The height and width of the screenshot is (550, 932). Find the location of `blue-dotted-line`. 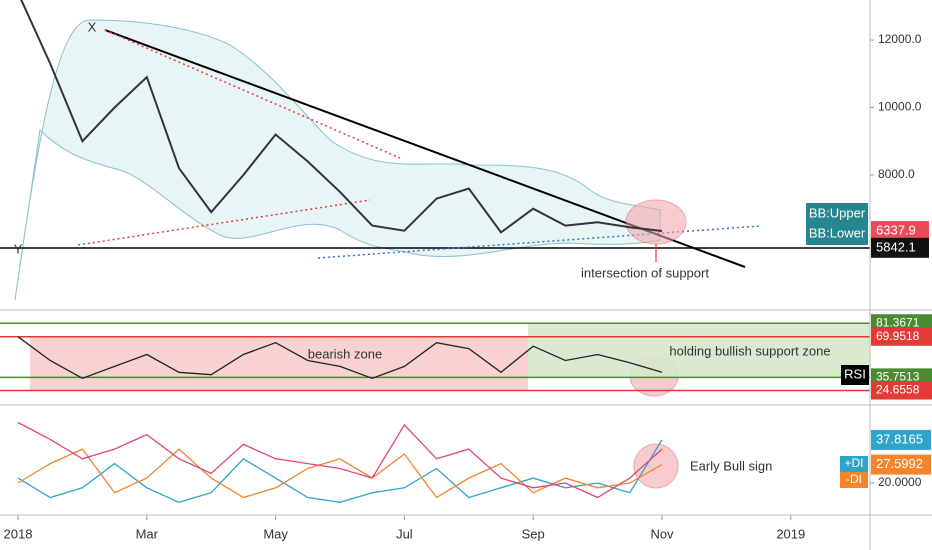

blue-dotted-line is located at coordinates (539, 242).